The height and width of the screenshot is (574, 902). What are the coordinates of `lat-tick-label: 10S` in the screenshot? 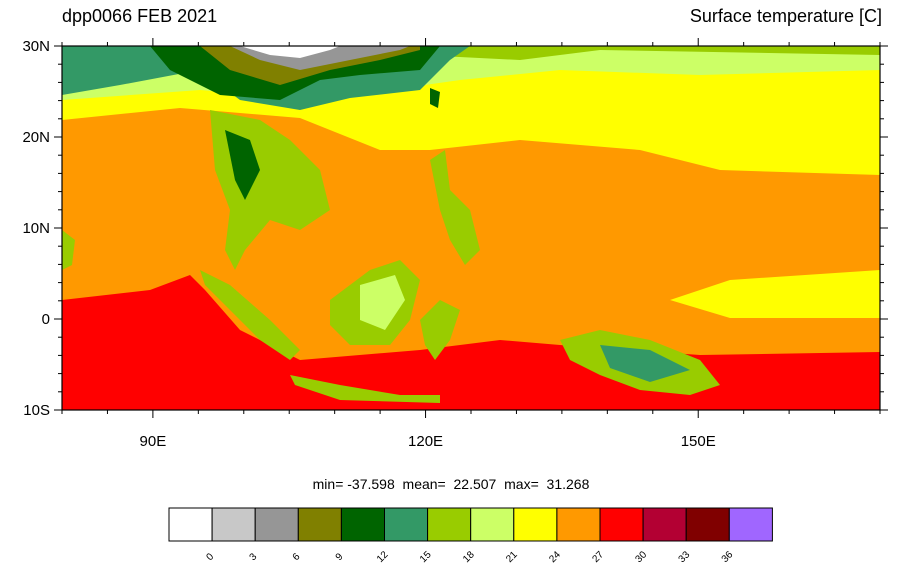 It's located at (36, 410).